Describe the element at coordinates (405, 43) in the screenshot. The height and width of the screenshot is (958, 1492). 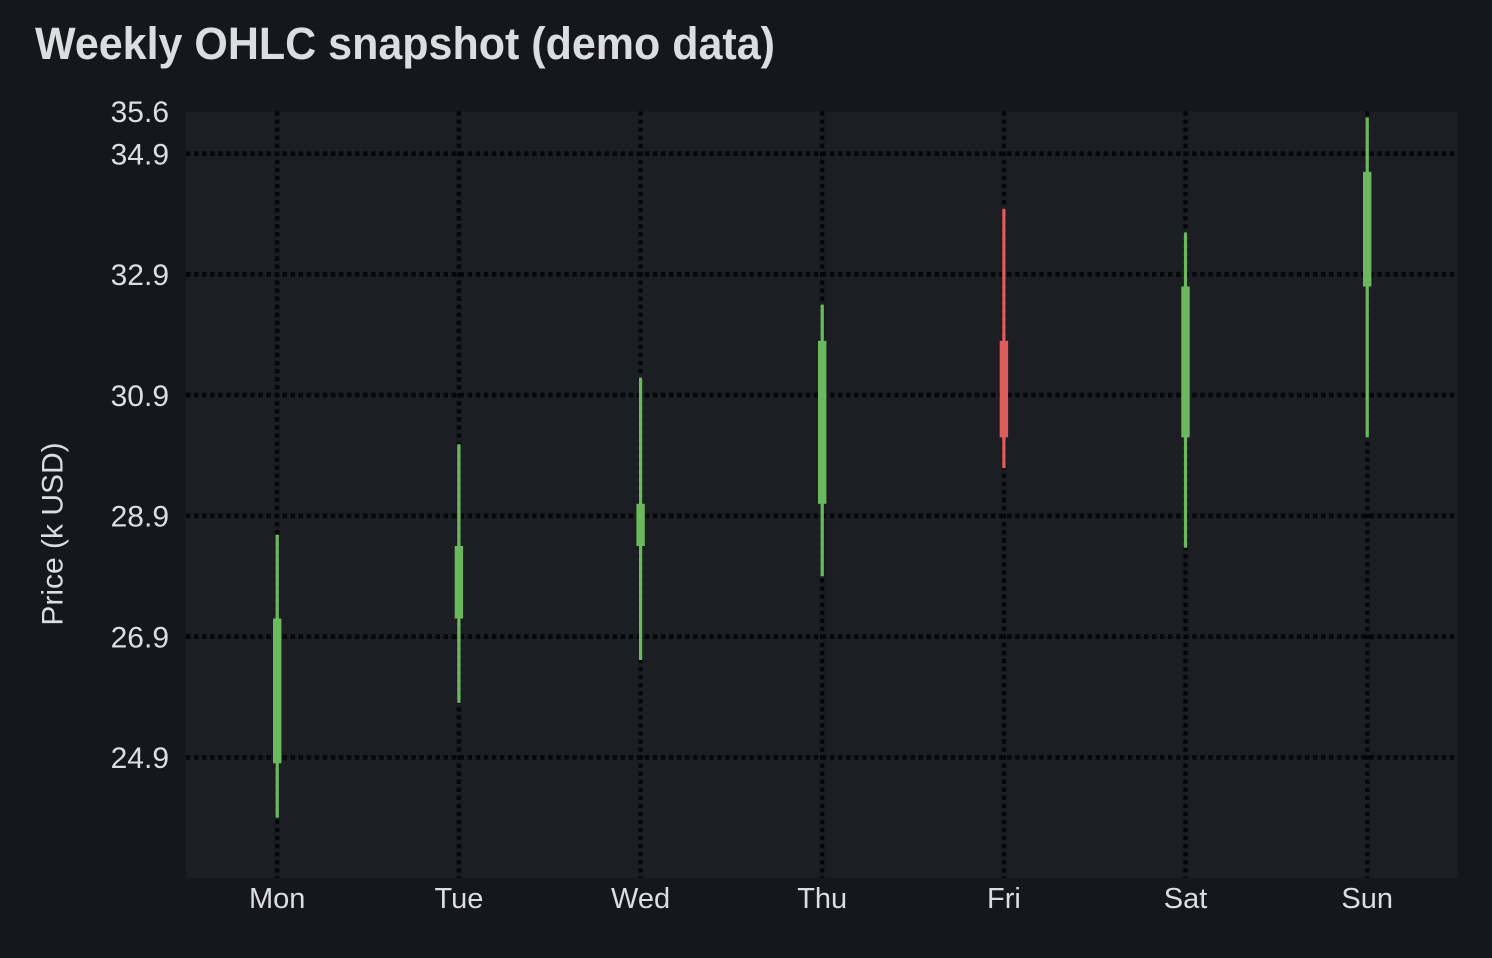
I see `svg-text:Weekly OHLC snapshot (demo dat: Weekly OHLC snapshot (demo data)` at that location.